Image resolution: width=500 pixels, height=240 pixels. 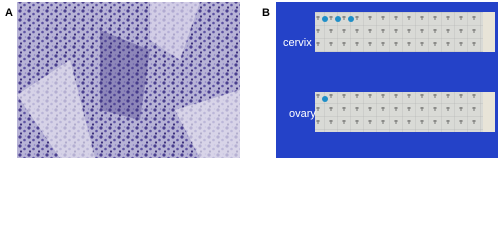 What do you see at coordinates (302, 114) in the screenshot?
I see `strip-label: ovary` at bounding box center [302, 114].